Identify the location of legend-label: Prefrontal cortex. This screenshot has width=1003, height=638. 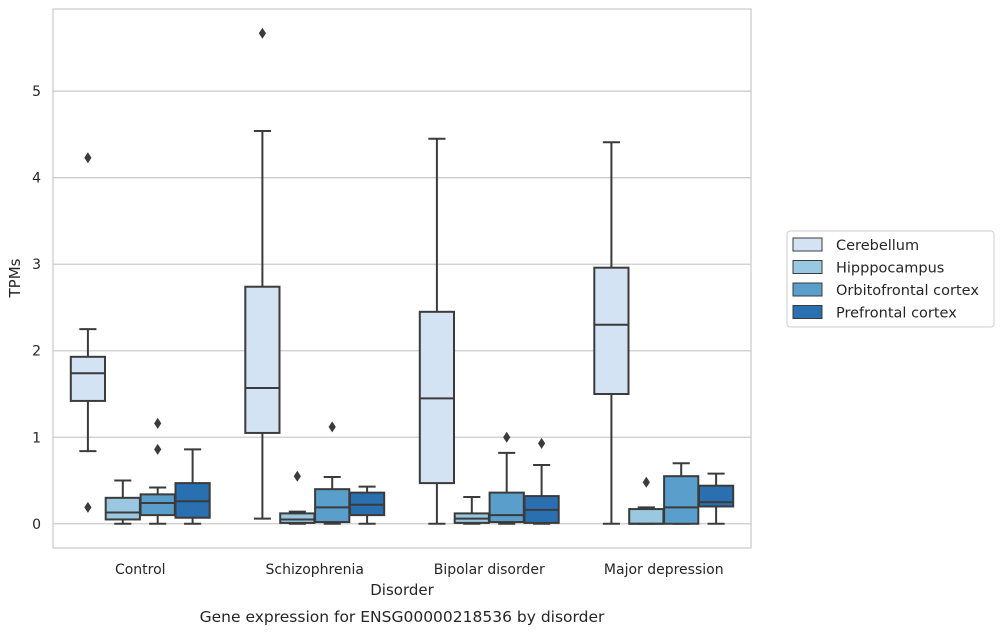
(896, 314).